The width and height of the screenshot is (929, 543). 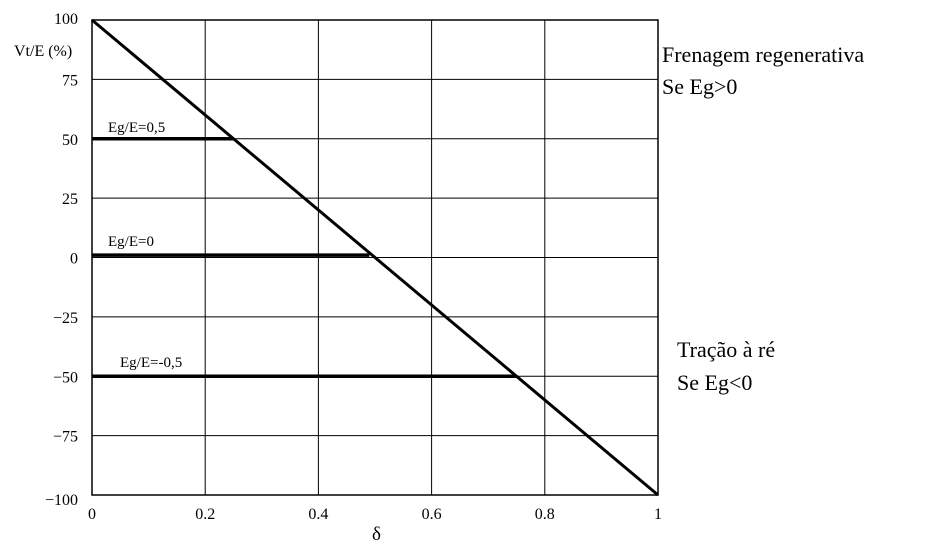 I want to click on y-axis-label: Vt/E (%), so click(x=43, y=51).